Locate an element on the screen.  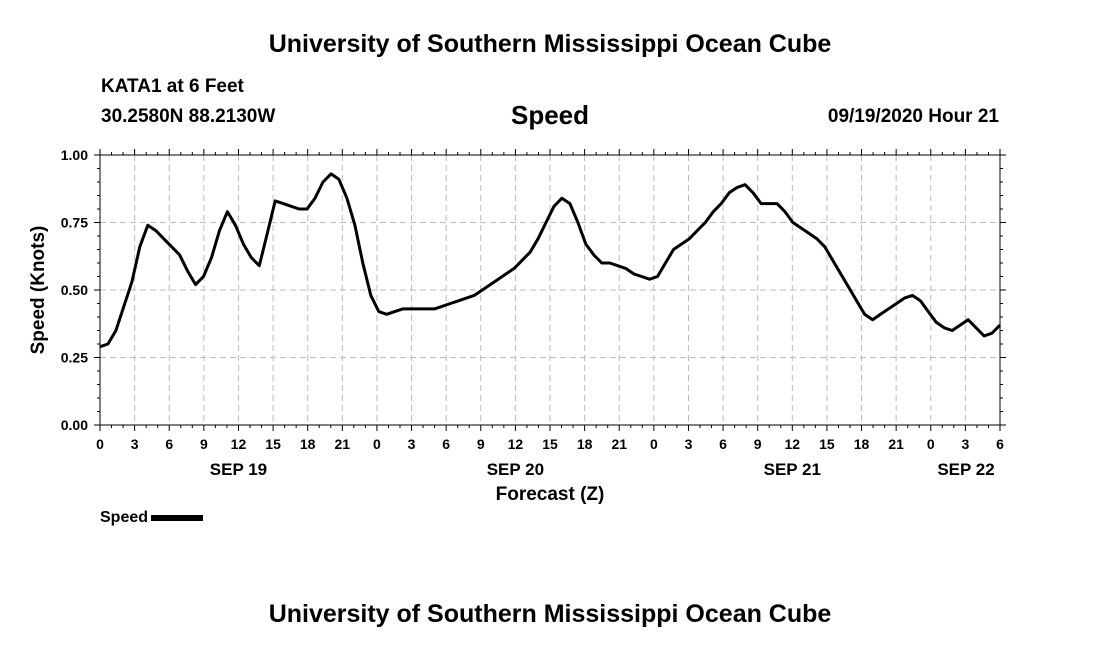
y-tick-label: 0.50 is located at coordinates (74, 290).